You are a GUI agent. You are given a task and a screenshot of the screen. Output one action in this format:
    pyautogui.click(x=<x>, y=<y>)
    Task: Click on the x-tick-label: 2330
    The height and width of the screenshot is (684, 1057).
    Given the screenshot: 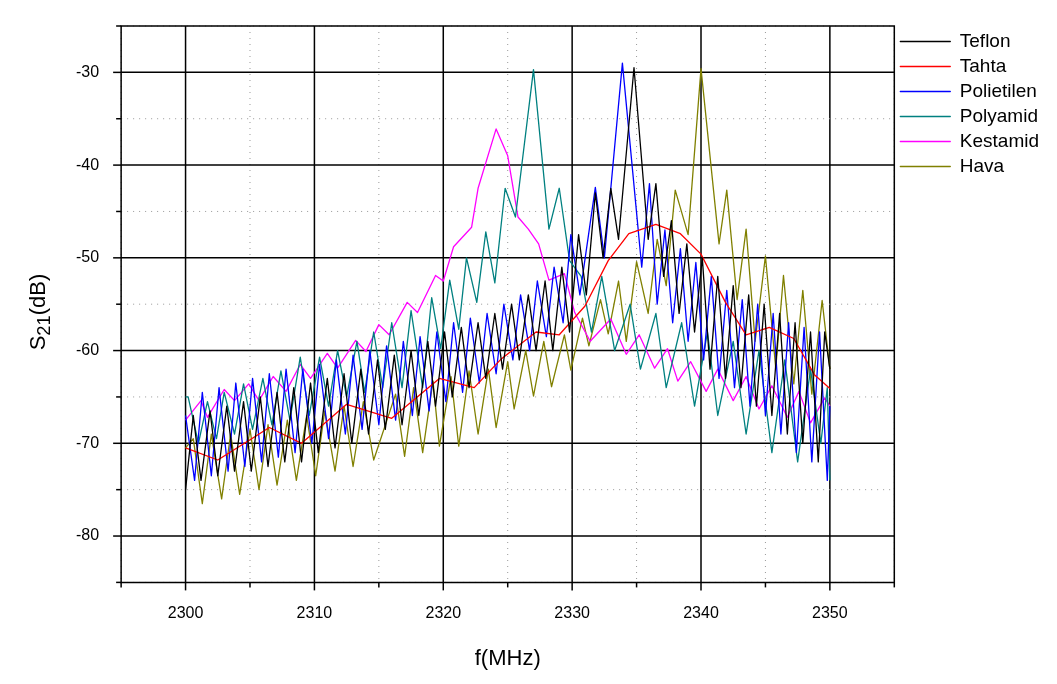 What is the action you would take?
    pyautogui.click(x=572, y=613)
    